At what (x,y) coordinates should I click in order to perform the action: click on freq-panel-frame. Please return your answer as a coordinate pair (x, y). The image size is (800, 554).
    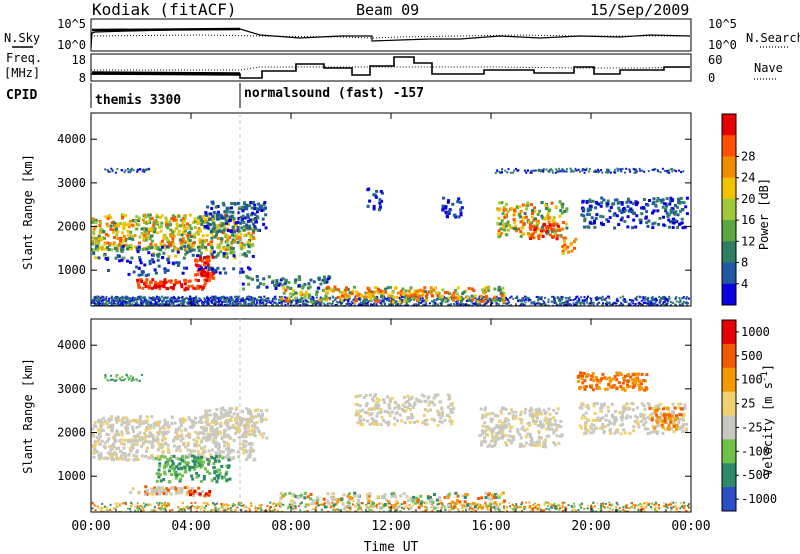
    Looking at the image, I should click on (391, 67).